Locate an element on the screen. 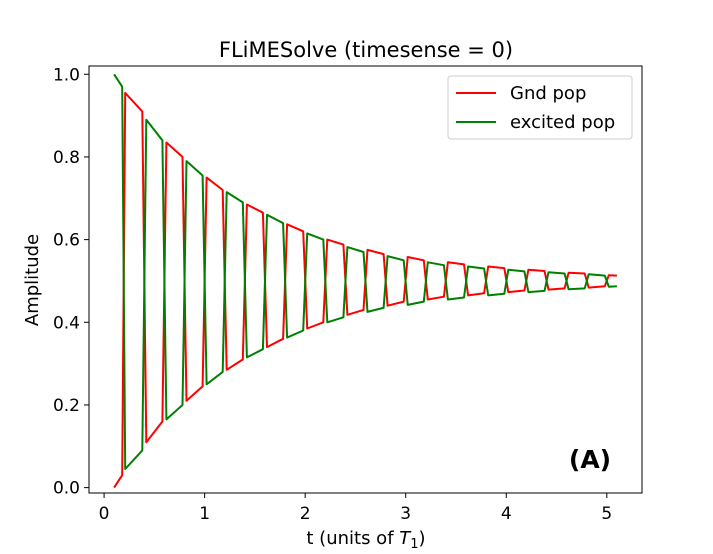 The height and width of the screenshot is (554, 713). legend-label-gnd-pop: Gnd pop is located at coordinates (548, 93).